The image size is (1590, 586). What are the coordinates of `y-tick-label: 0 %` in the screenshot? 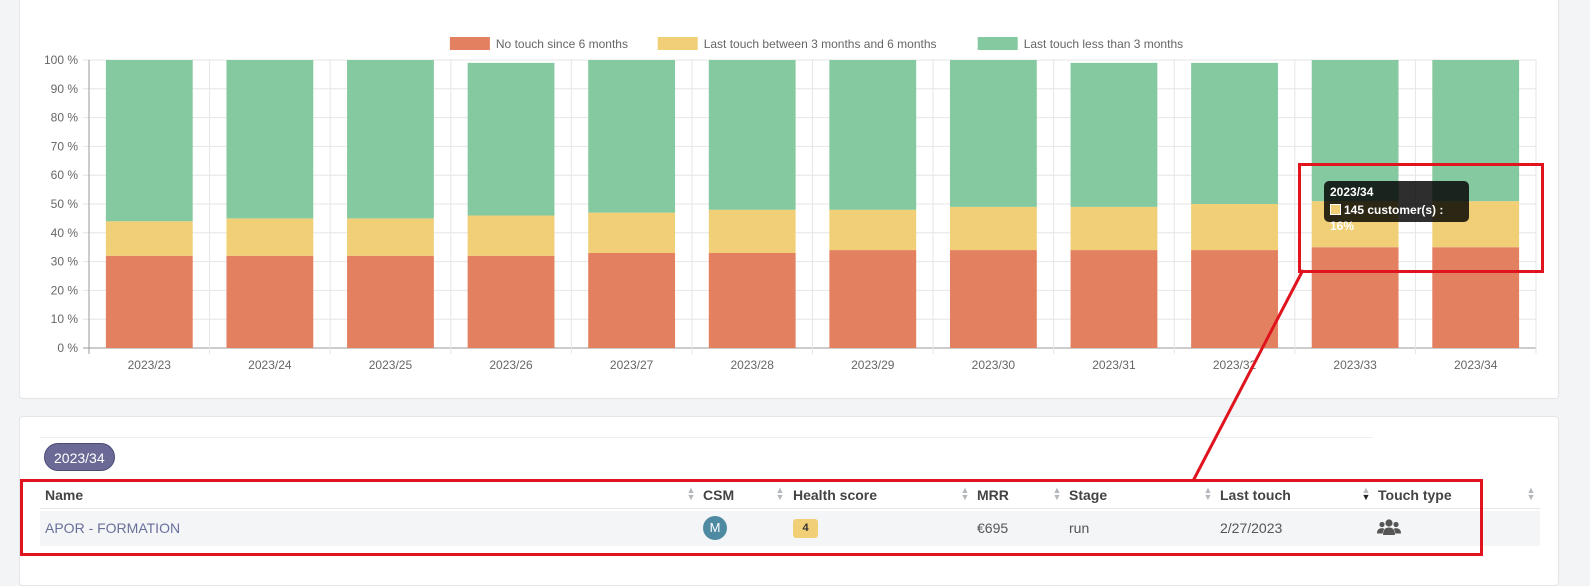 It's located at (67, 348).